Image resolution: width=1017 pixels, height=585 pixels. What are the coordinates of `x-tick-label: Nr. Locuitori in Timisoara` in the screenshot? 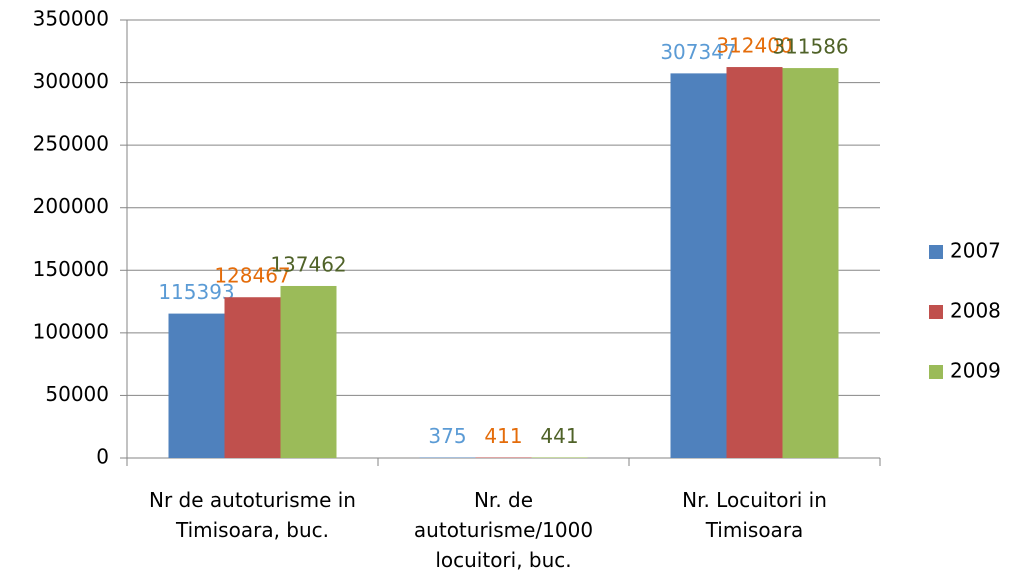 It's located at (754, 515).